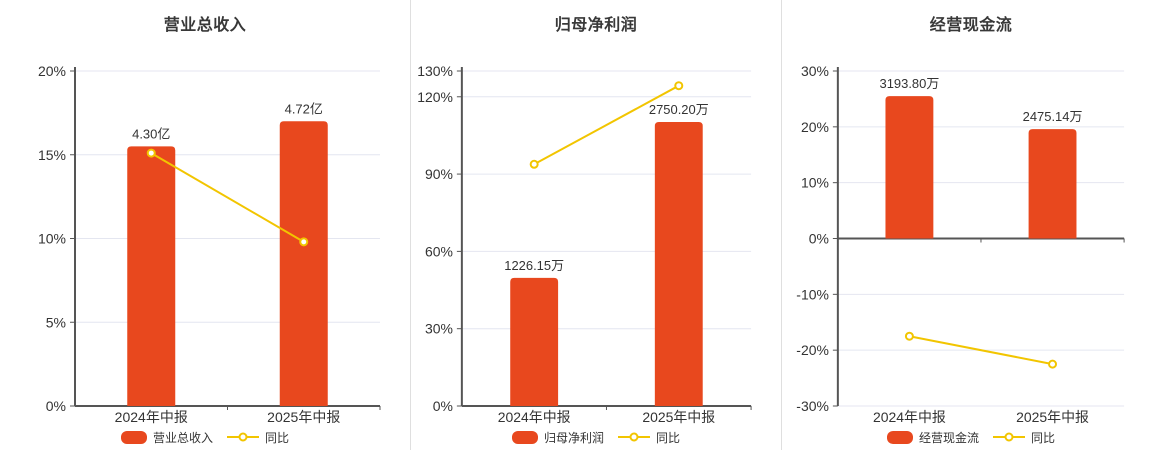 Image resolution: width=1160 pixels, height=450 pixels. I want to click on chart-title-revenue: 营业总收入, so click(205, 25).